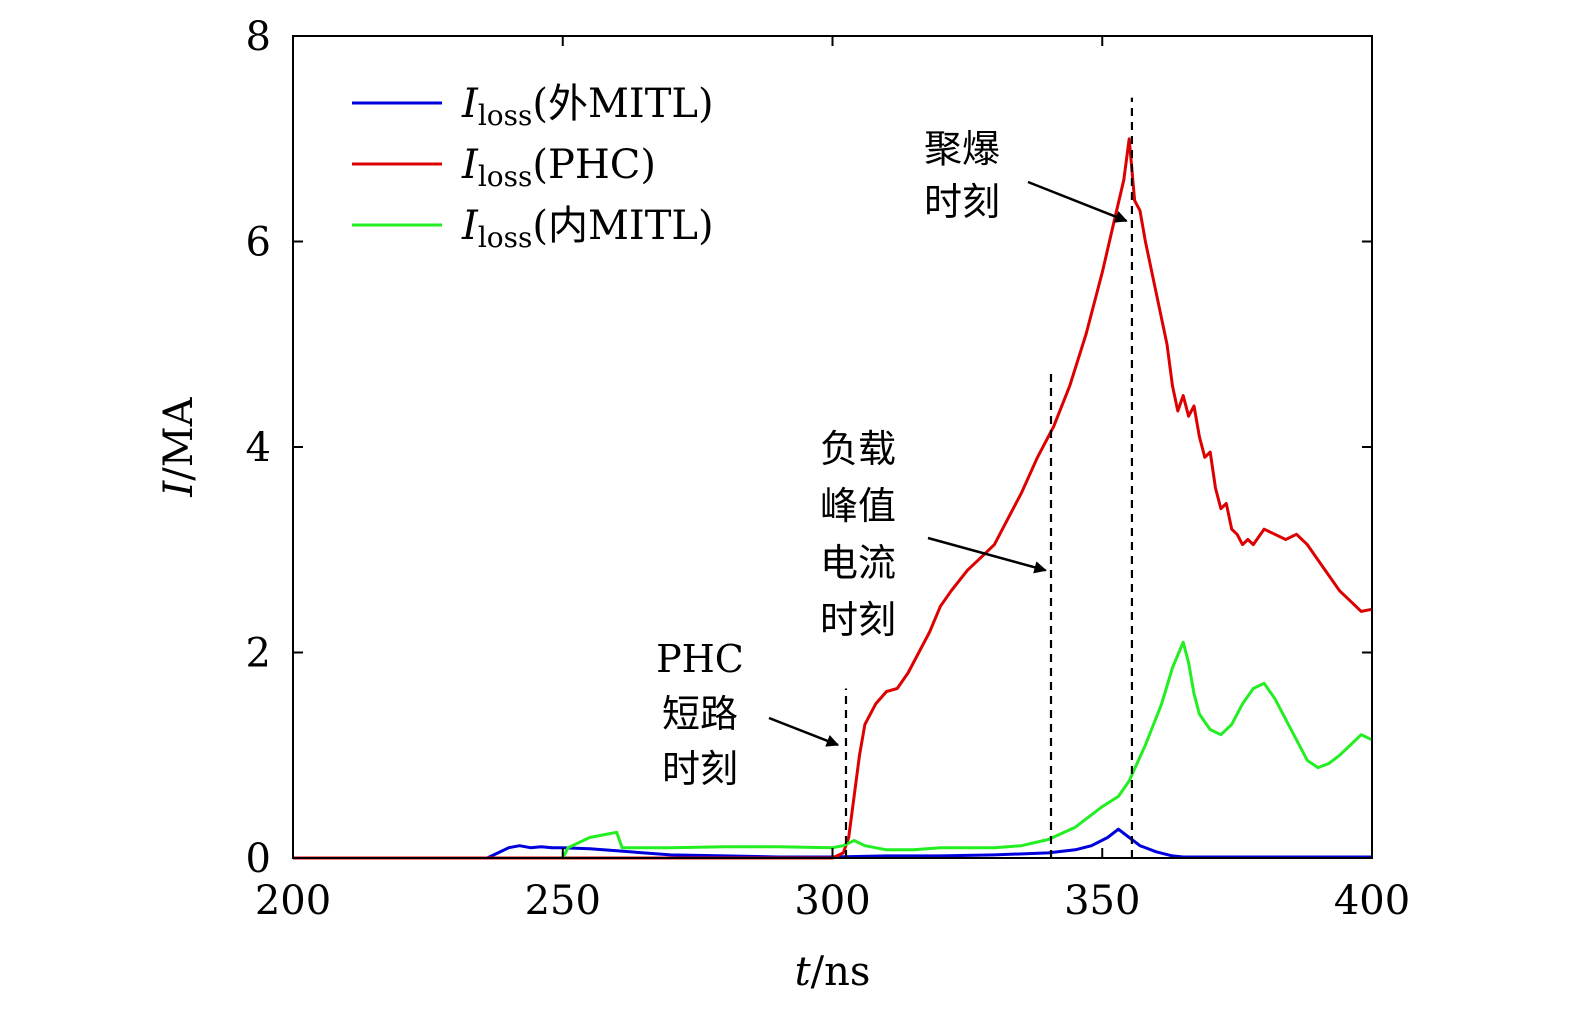 This screenshot has width=1575, height=1014. What do you see at coordinates (833, 972) in the screenshot?
I see `x-axis-label: t/ns` at bounding box center [833, 972].